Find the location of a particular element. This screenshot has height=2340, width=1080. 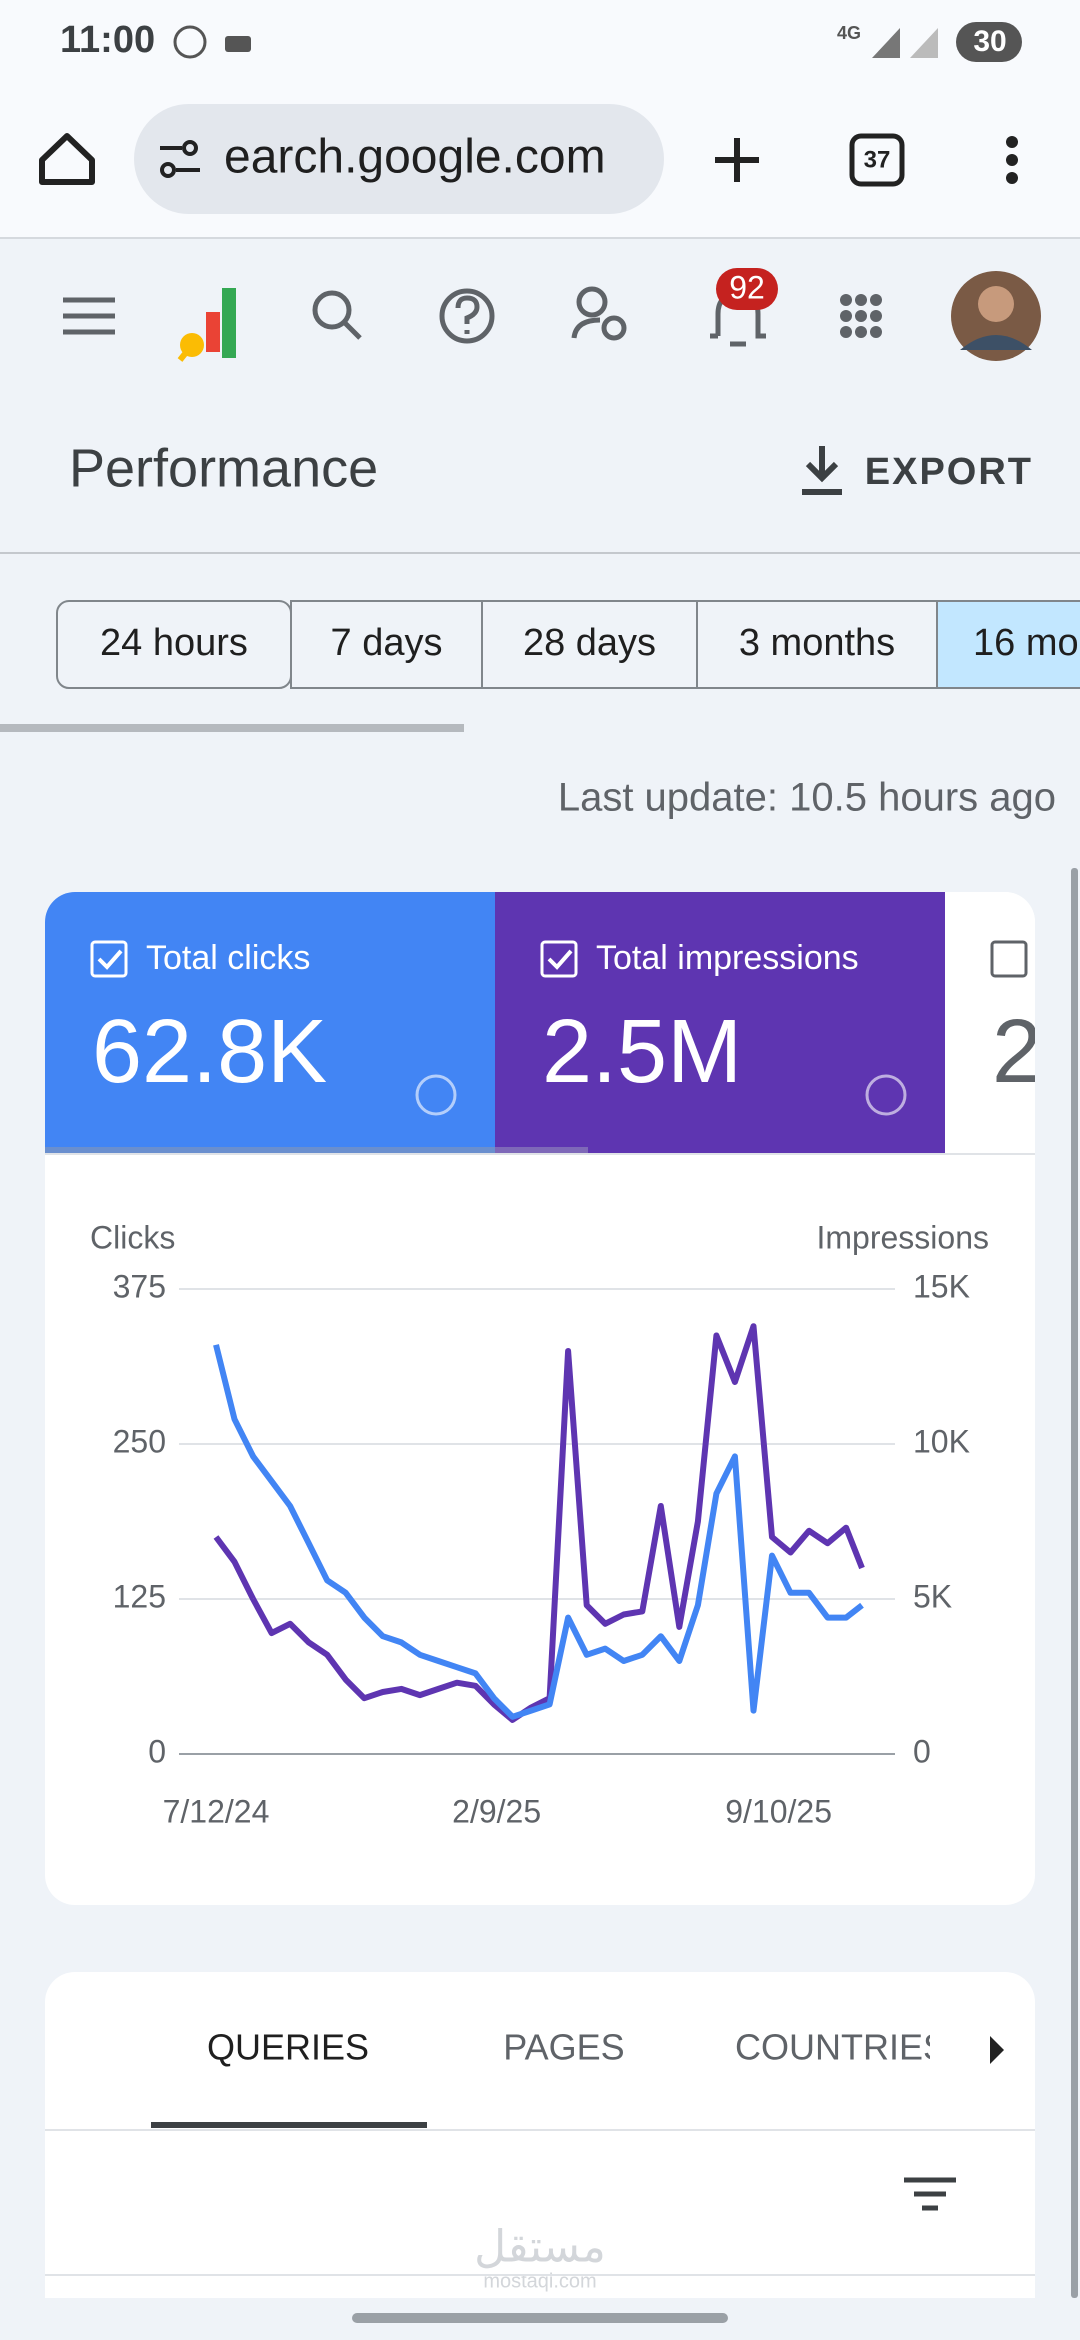

watermark: mostaqi.com is located at coordinates (539, 2281).